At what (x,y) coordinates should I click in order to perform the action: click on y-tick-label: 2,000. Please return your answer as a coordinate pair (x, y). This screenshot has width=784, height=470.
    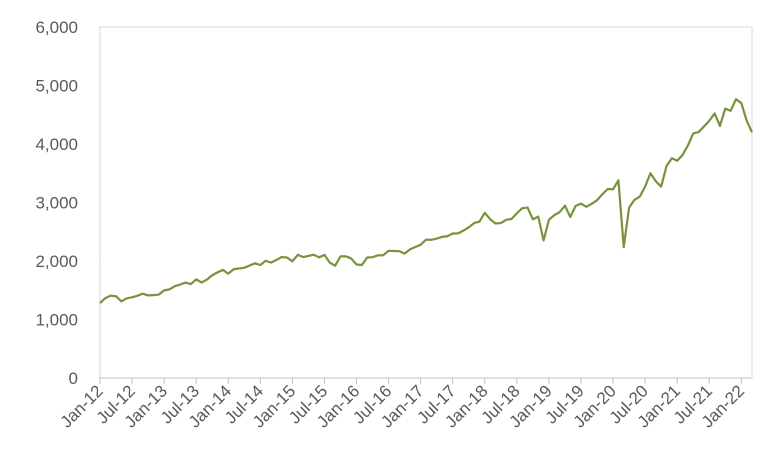
    Looking at the image, I should click on (56, 261).